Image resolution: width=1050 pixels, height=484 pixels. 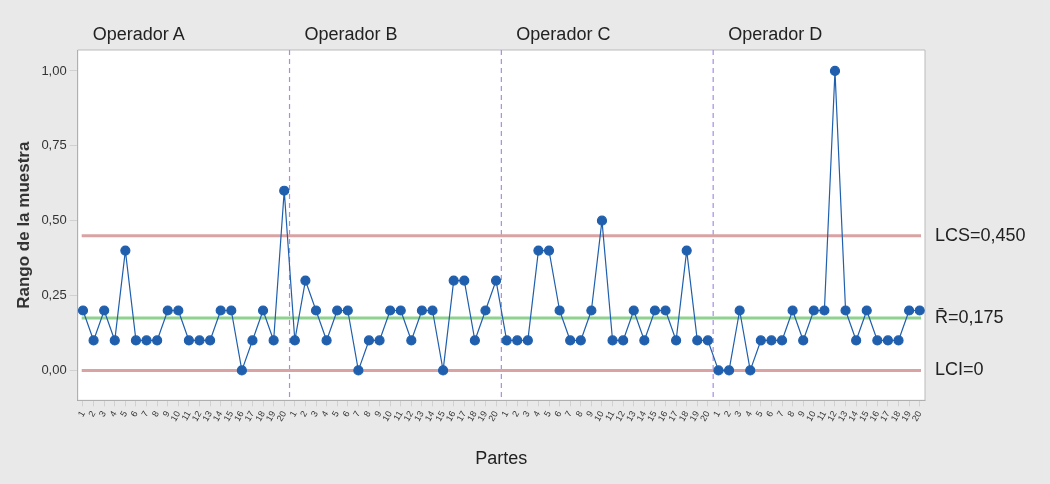 I want to click on text: Operador D, so click(x=775, y=33).